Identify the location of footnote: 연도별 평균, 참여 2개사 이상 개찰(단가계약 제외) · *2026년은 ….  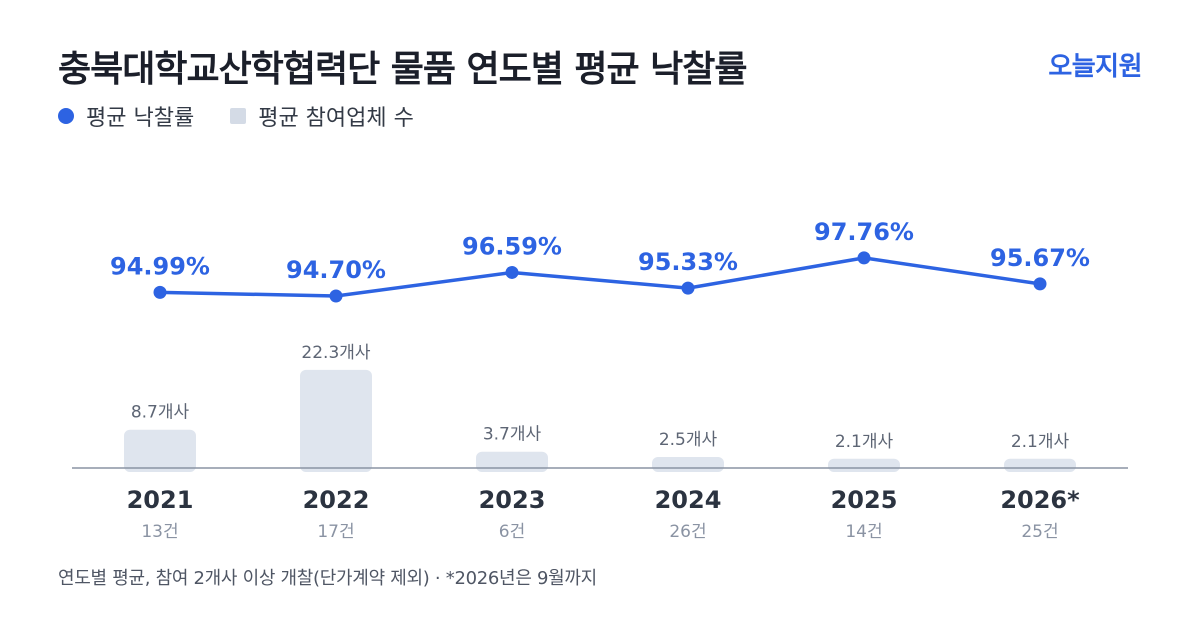
(327, 578).